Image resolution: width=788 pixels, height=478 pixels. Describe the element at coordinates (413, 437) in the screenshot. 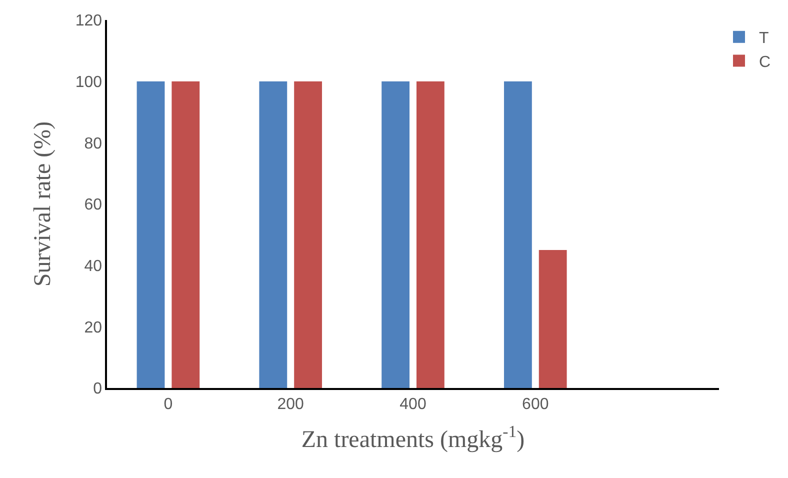

I see `x-axis-title: Zn treatments (mgkg$^{-1}$)` at that location.